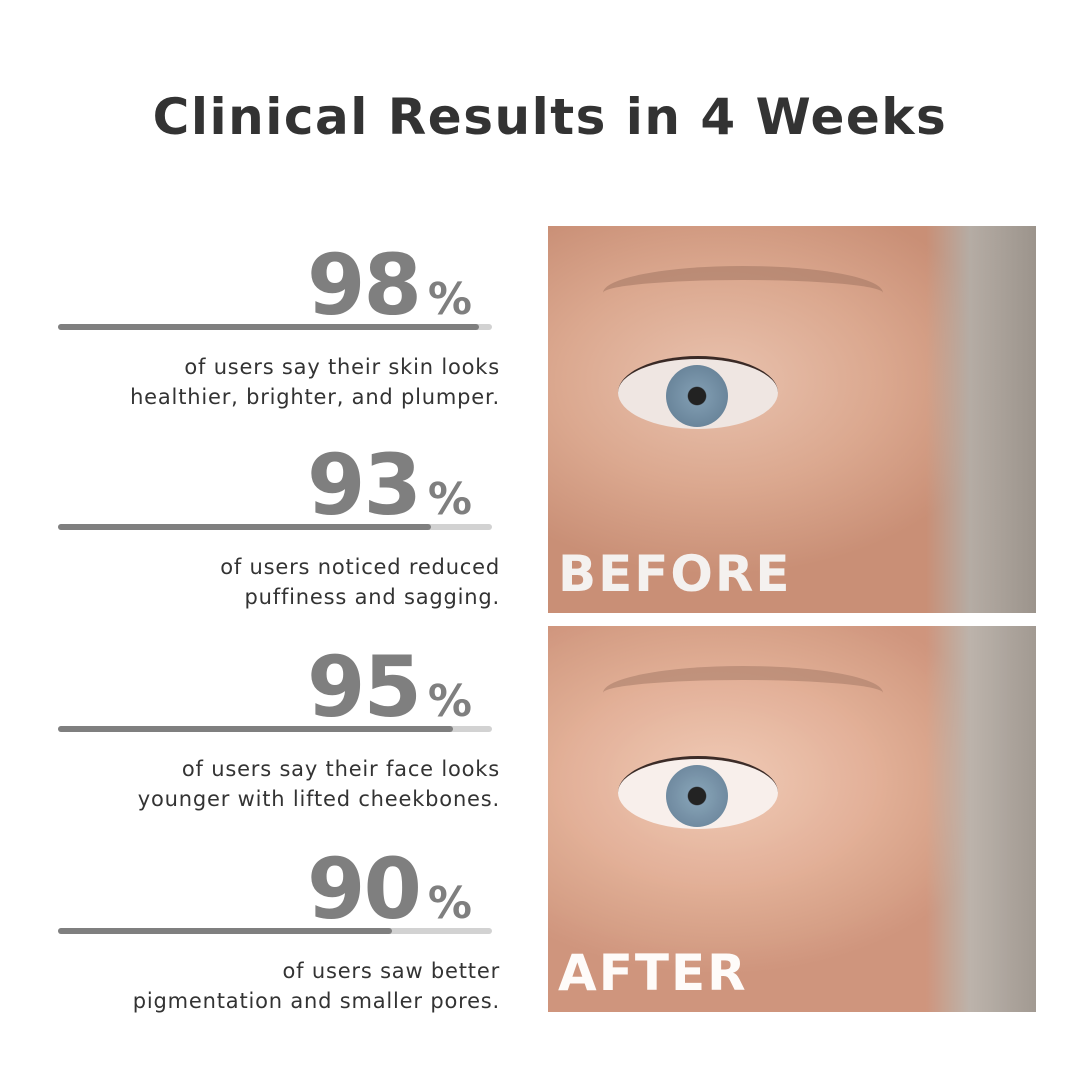  Describe the element at coordinates (653, 973) in the screenshot. I see `after-label: AFTER` at that location.